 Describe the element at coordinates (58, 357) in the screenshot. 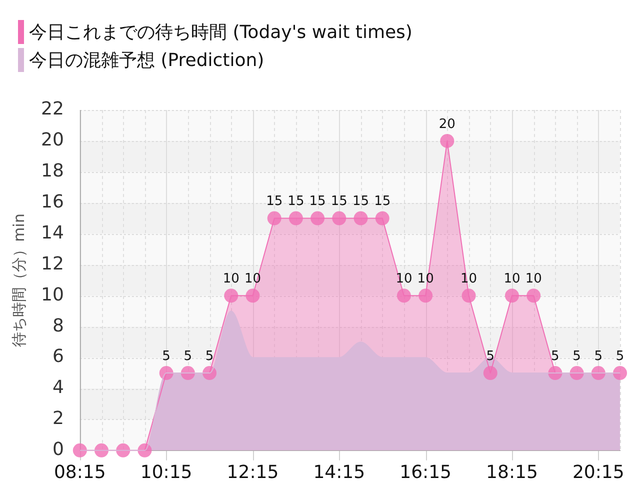

I see `y-tick-label: 6` at that location.